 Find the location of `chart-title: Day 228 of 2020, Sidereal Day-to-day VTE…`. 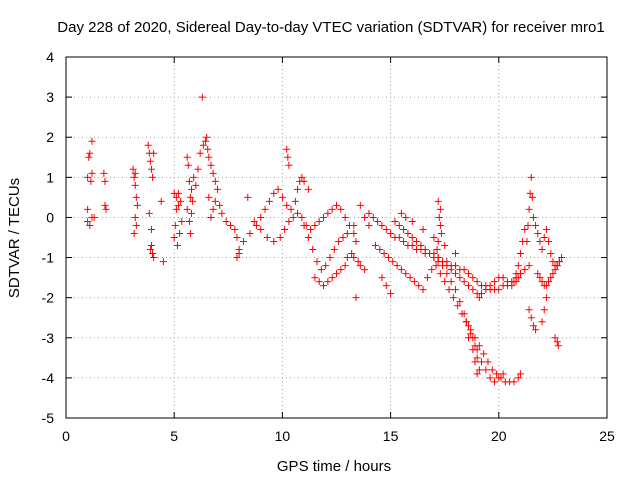

chart-title: Day 228 of 2020, Sidereal Day-to-day VTE… is located at coordinates (330, 27).